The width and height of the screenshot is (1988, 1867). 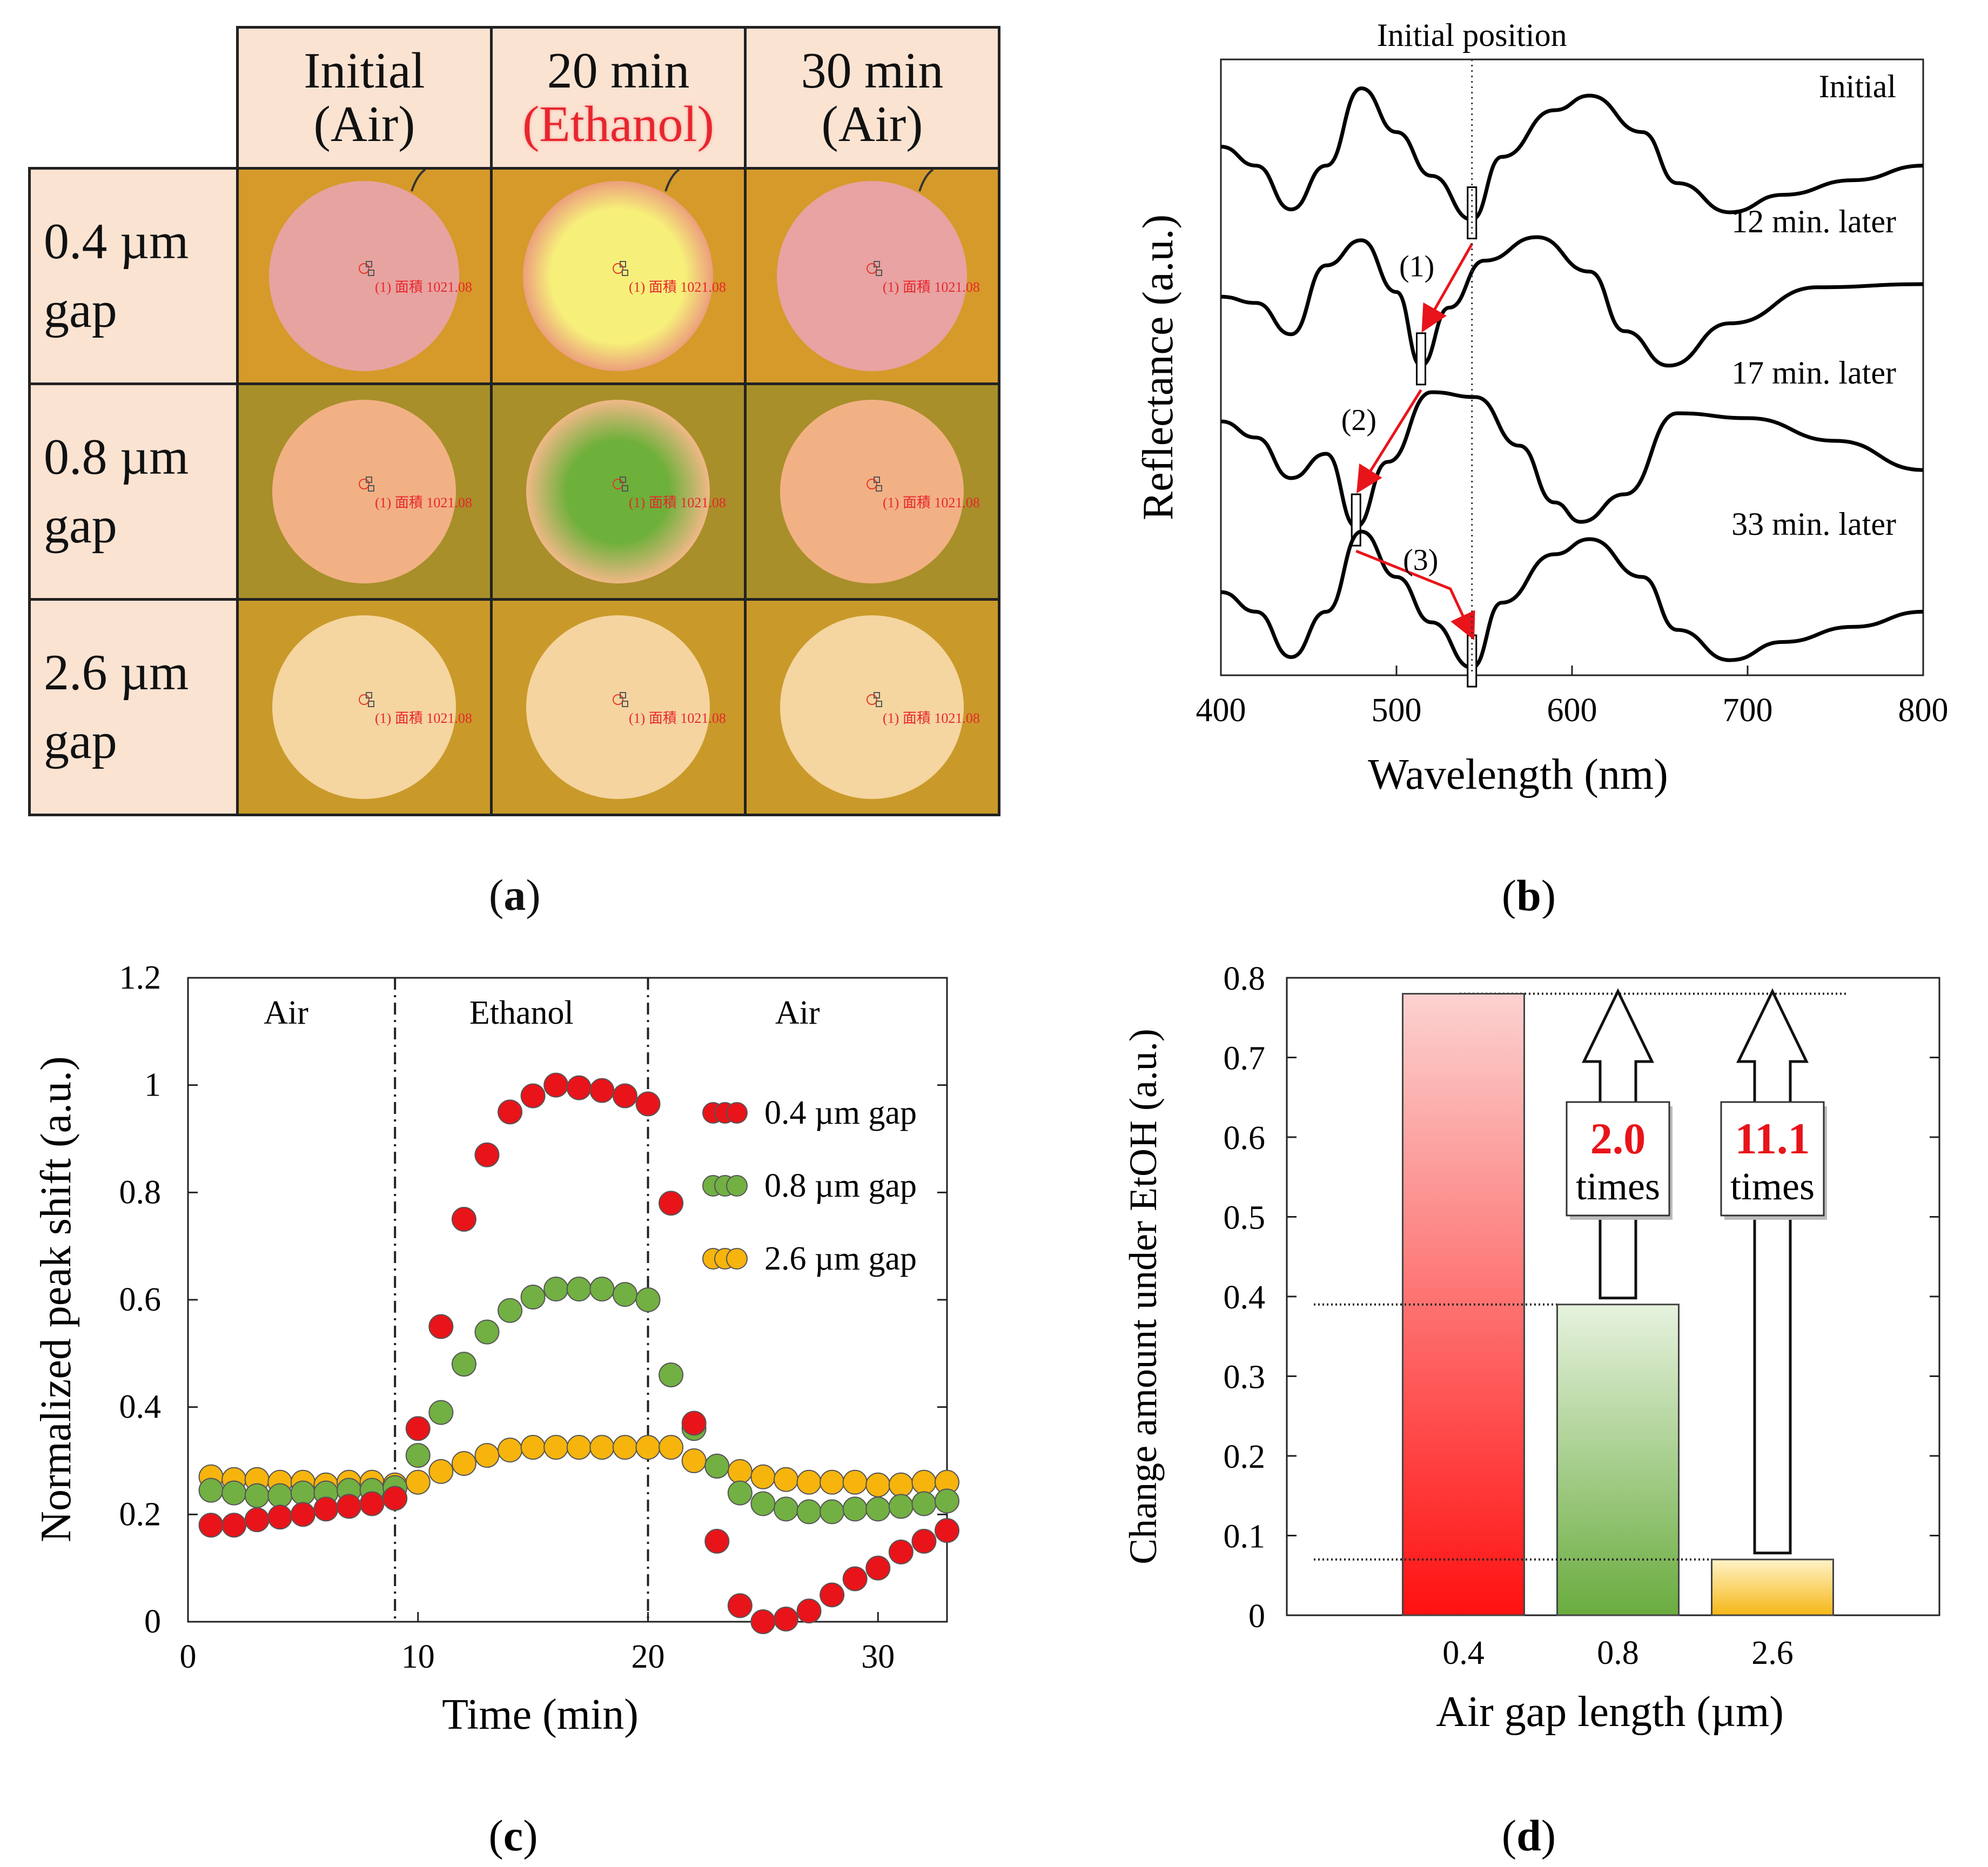 I want to click on caption-letter: a, so click(x=514, y=895).